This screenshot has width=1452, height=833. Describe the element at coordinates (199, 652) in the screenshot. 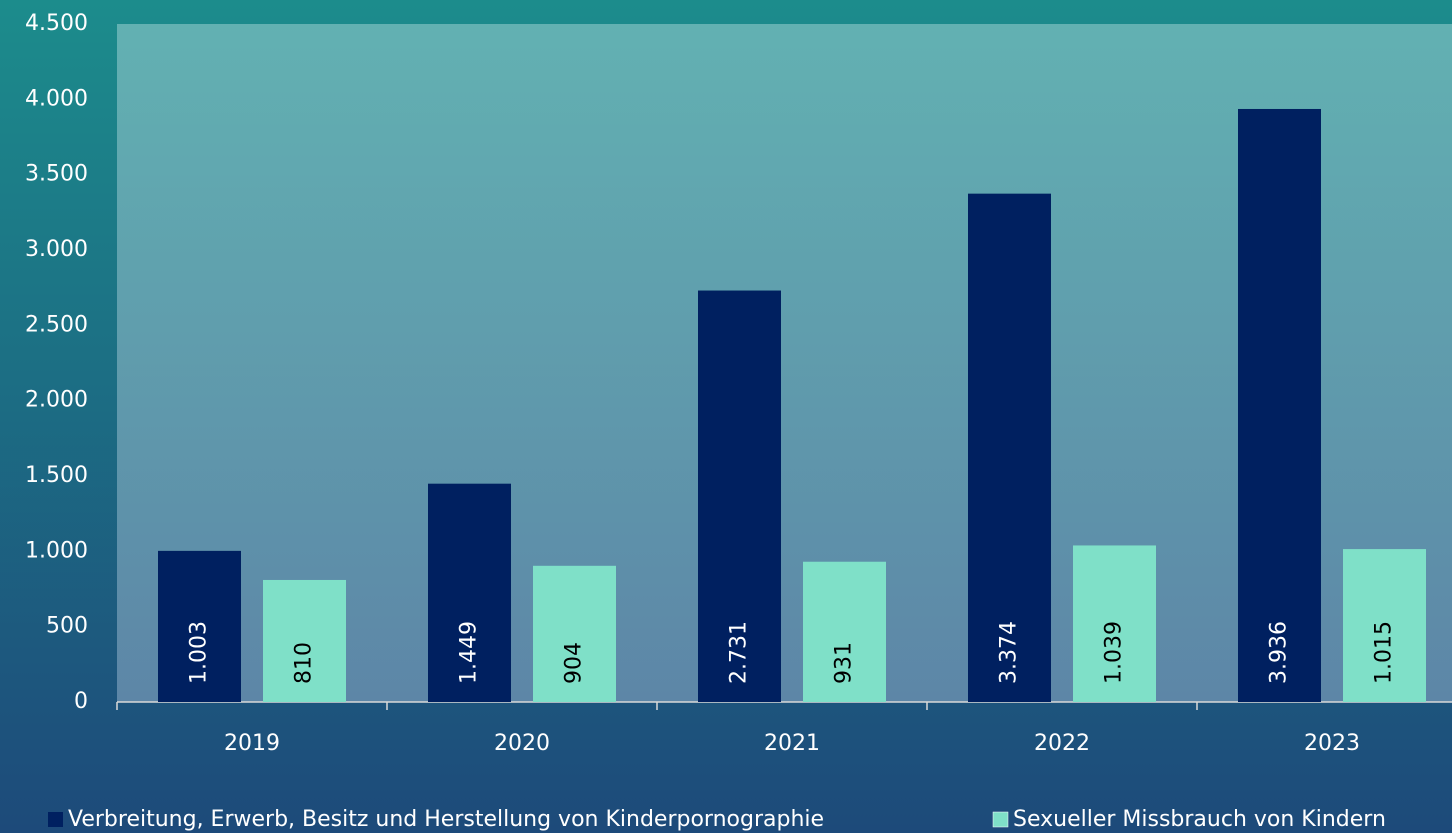

I see `value-label: 1.003` at that location.